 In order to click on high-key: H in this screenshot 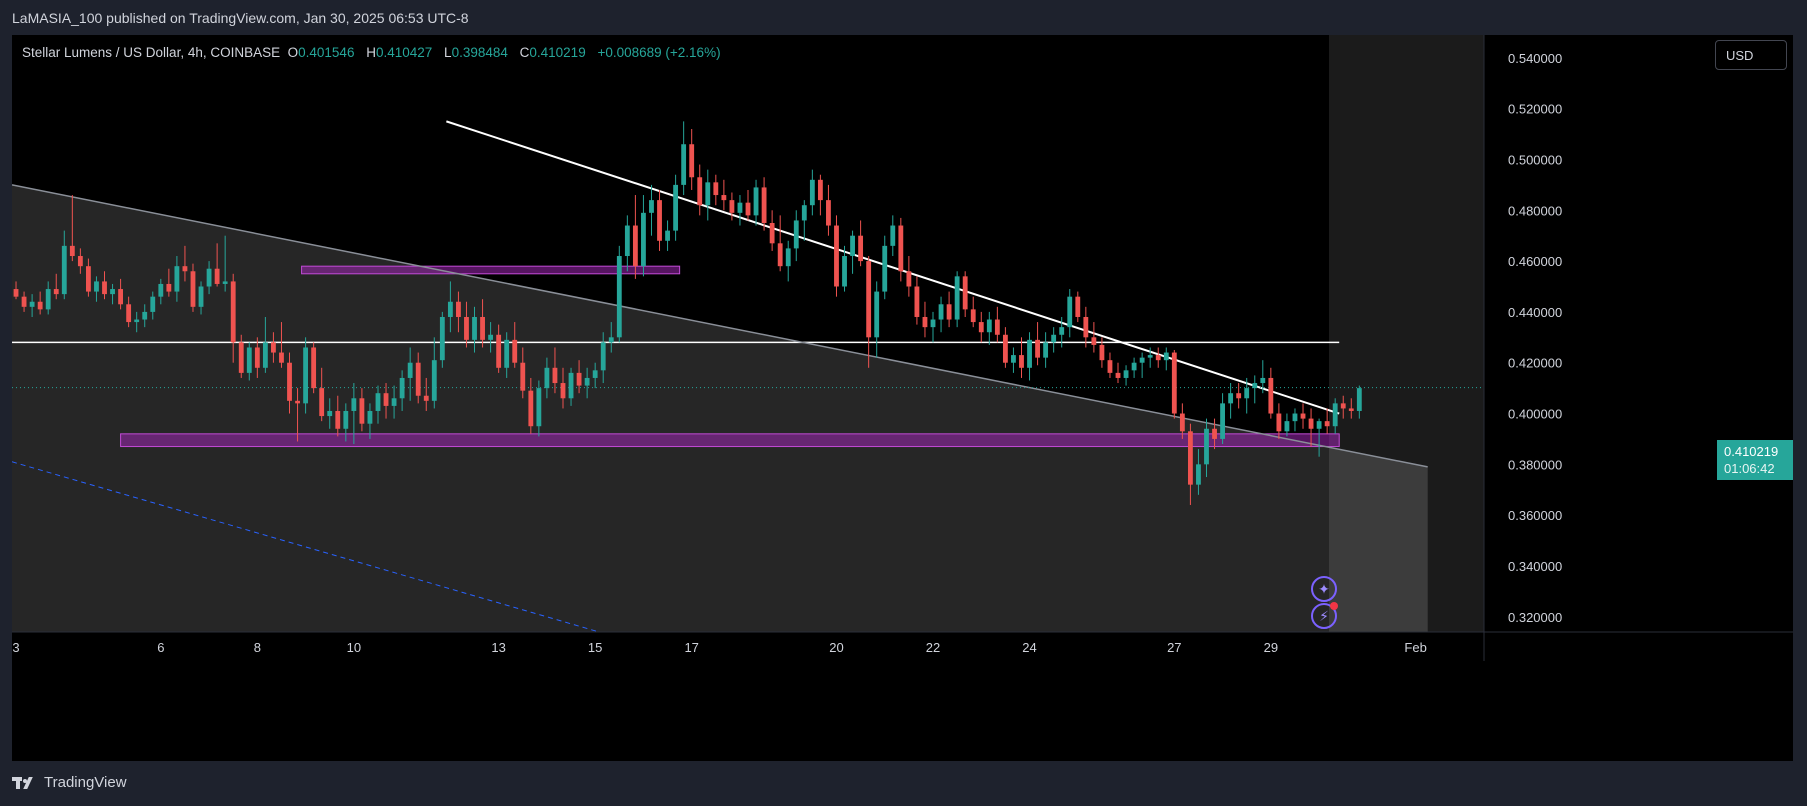, I will do `click(371, 52)`.